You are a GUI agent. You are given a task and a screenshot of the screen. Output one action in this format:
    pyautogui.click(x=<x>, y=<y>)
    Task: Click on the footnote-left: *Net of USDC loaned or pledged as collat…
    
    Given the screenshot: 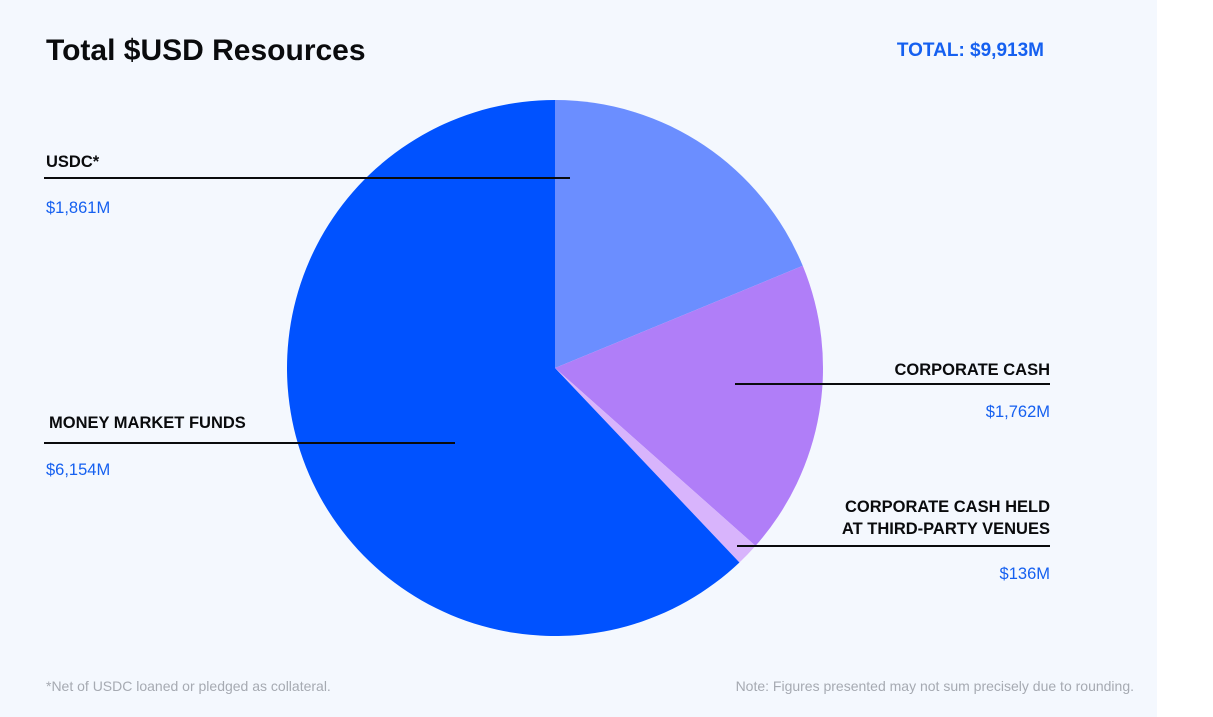 What is the action you would take?
    pyautogui.click(x=188, y=686)
    